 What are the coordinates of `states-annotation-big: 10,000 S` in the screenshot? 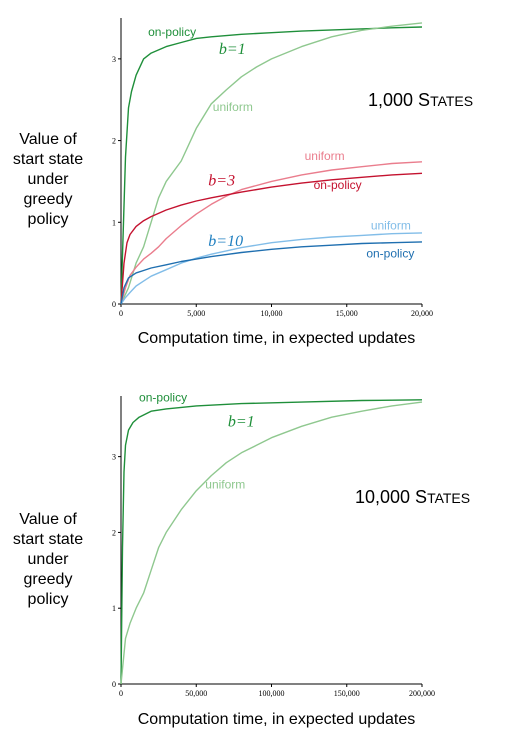 It's located at (391, 497).